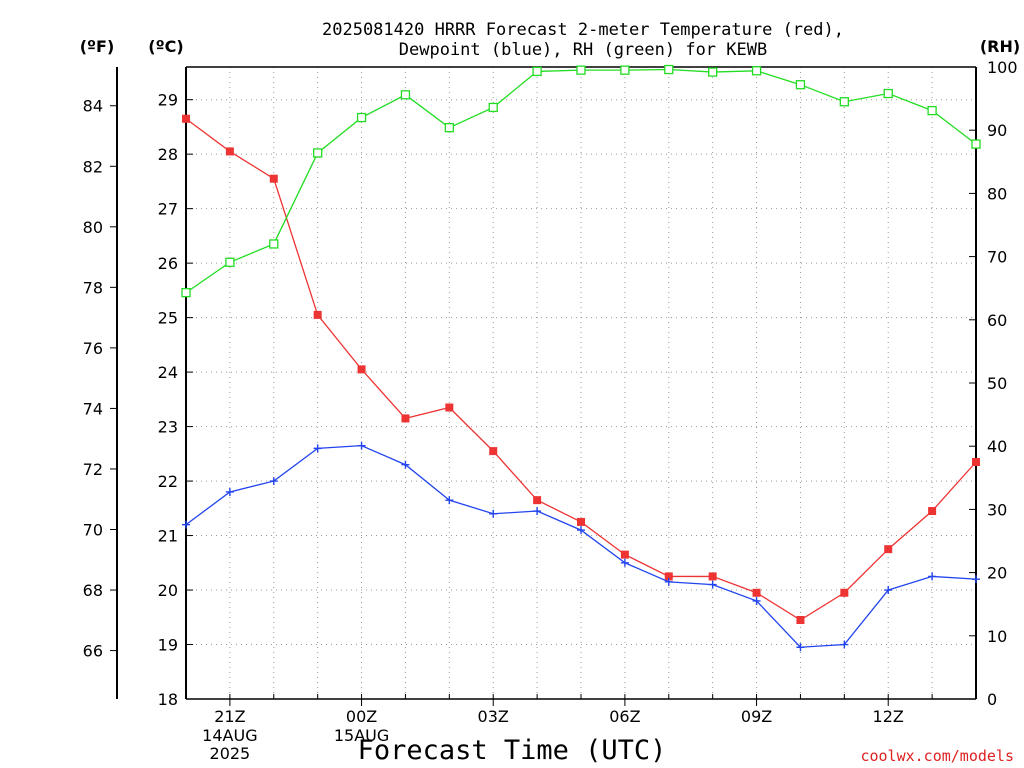  Describe the element at coordinates (168, 100) in the screenshot. I see `celsius-tick-label: 29` at that location.